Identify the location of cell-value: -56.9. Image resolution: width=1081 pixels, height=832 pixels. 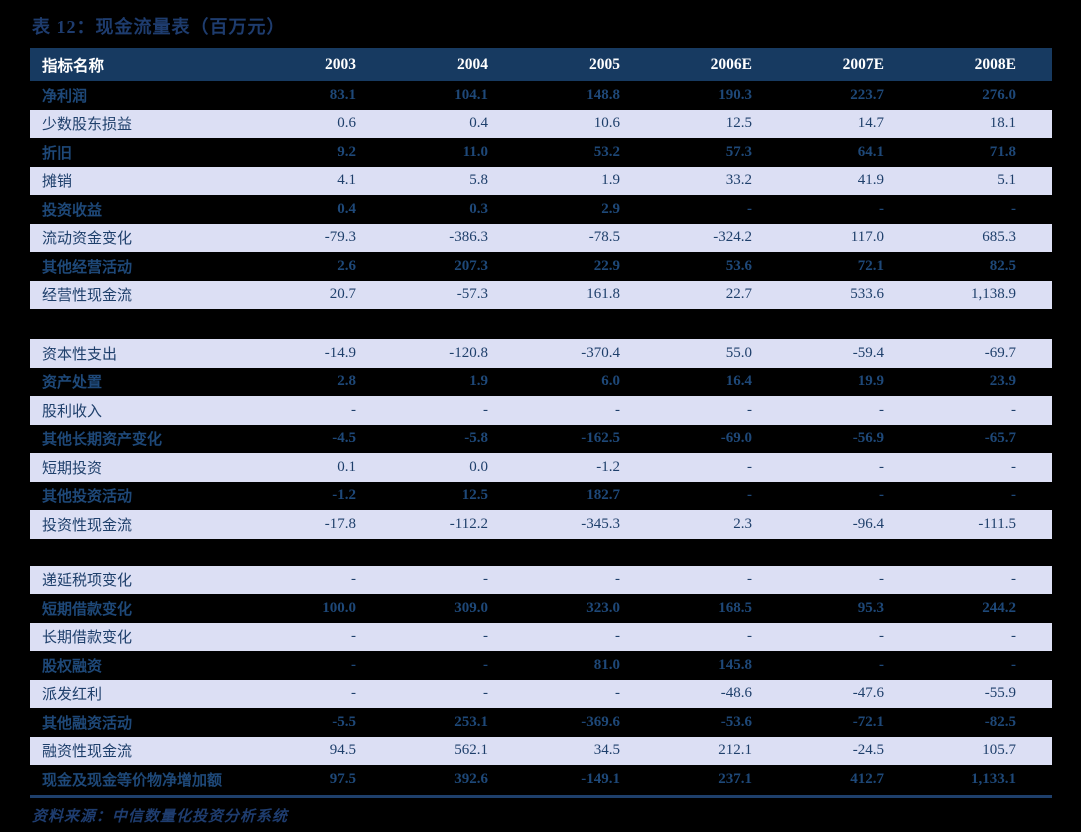
(868, 438).